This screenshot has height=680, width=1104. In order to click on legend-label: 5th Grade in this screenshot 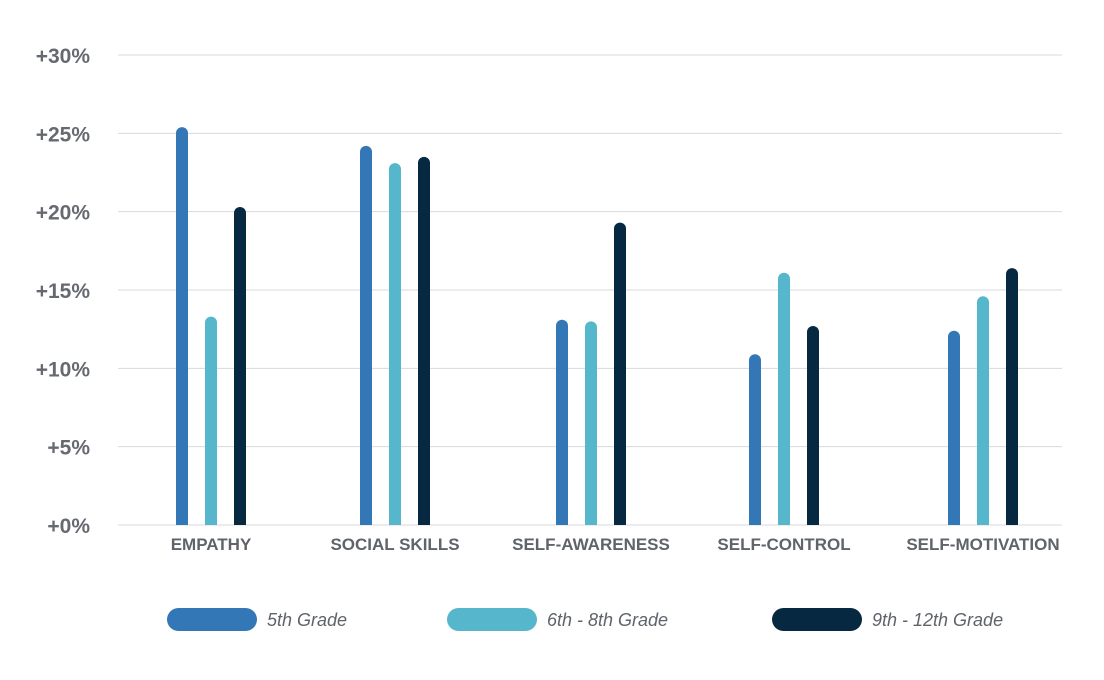, I will do `click(307, 620)`.